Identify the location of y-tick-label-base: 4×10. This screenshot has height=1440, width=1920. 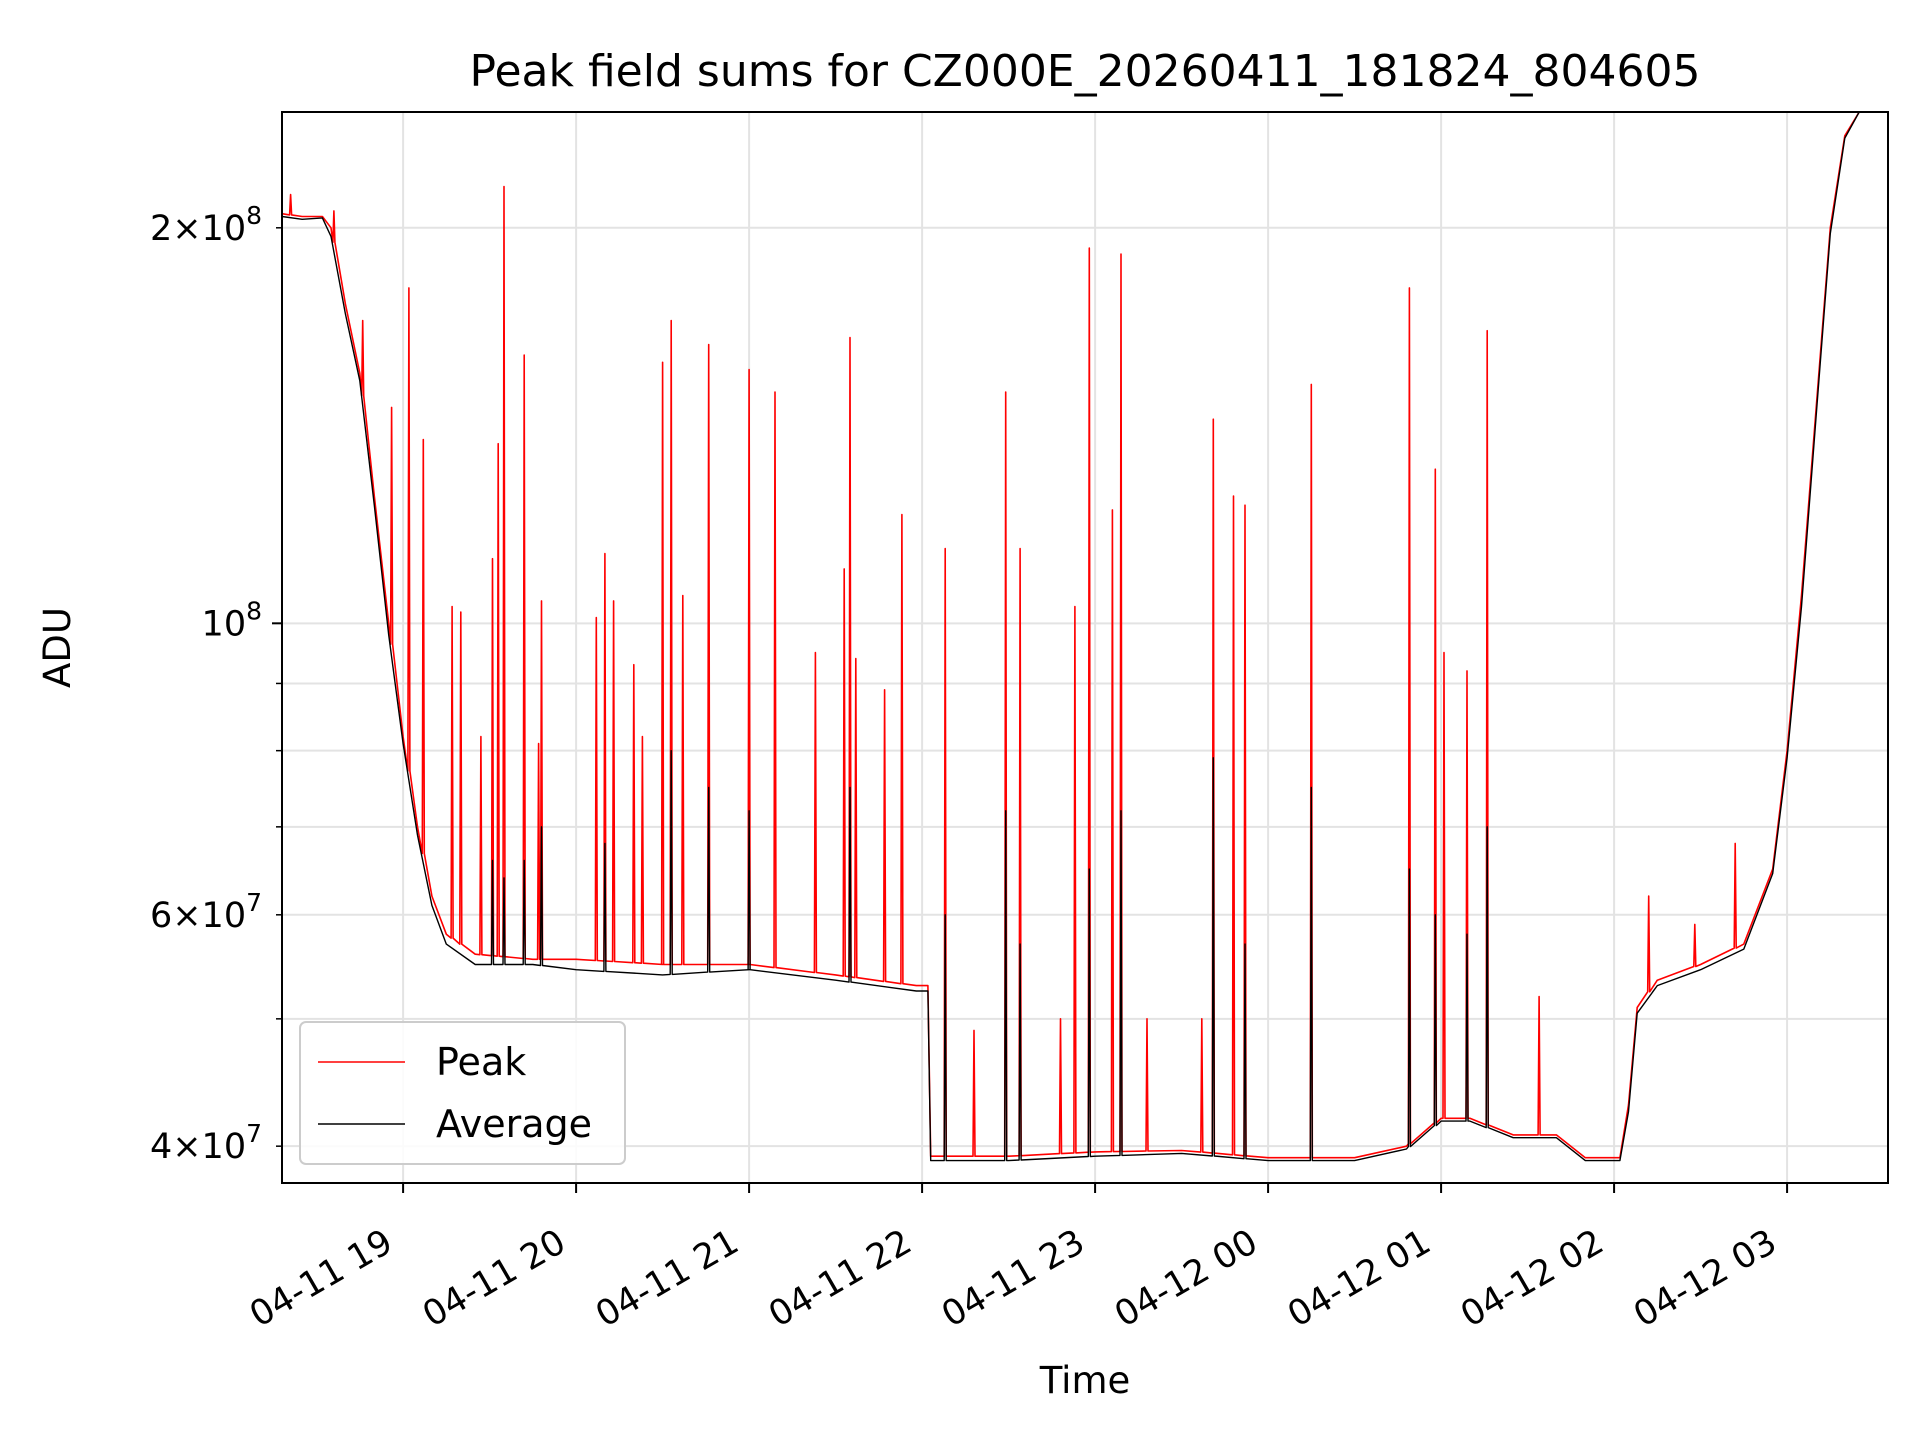
(198, 1147).